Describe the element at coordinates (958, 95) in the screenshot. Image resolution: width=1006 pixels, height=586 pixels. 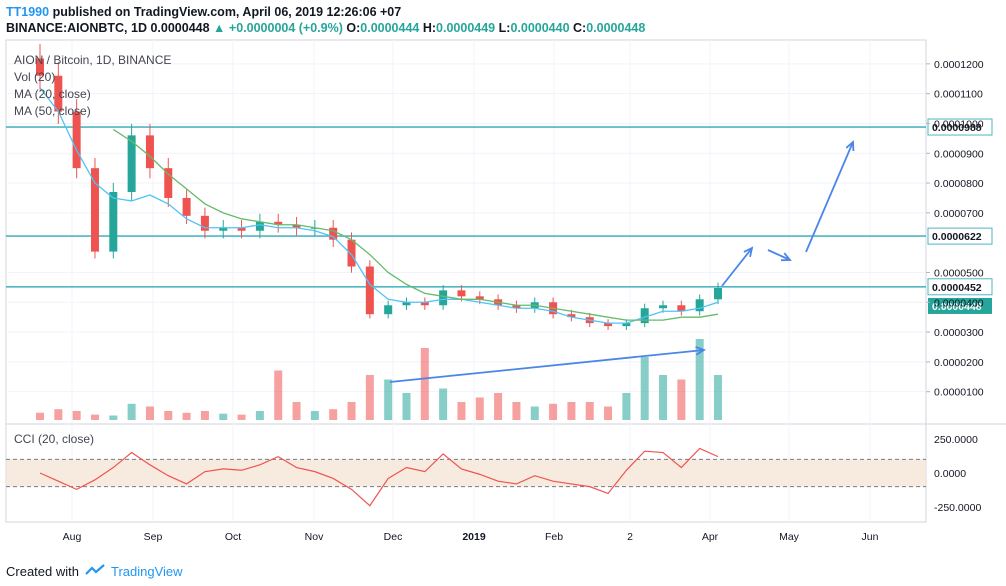
I see `price-tick-label: 0.0001100` at that location.